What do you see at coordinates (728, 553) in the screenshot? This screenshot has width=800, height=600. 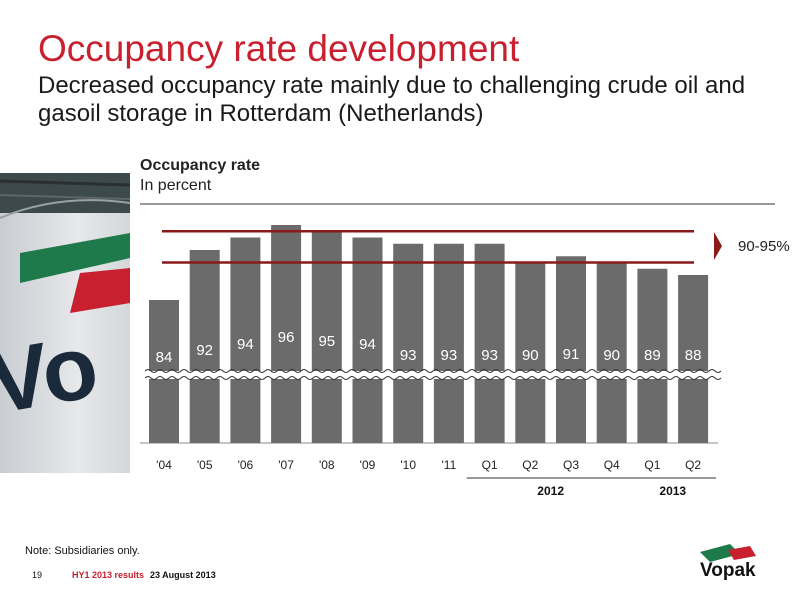 I see `vopak-logo-icon` at bounding box center [728, 553].